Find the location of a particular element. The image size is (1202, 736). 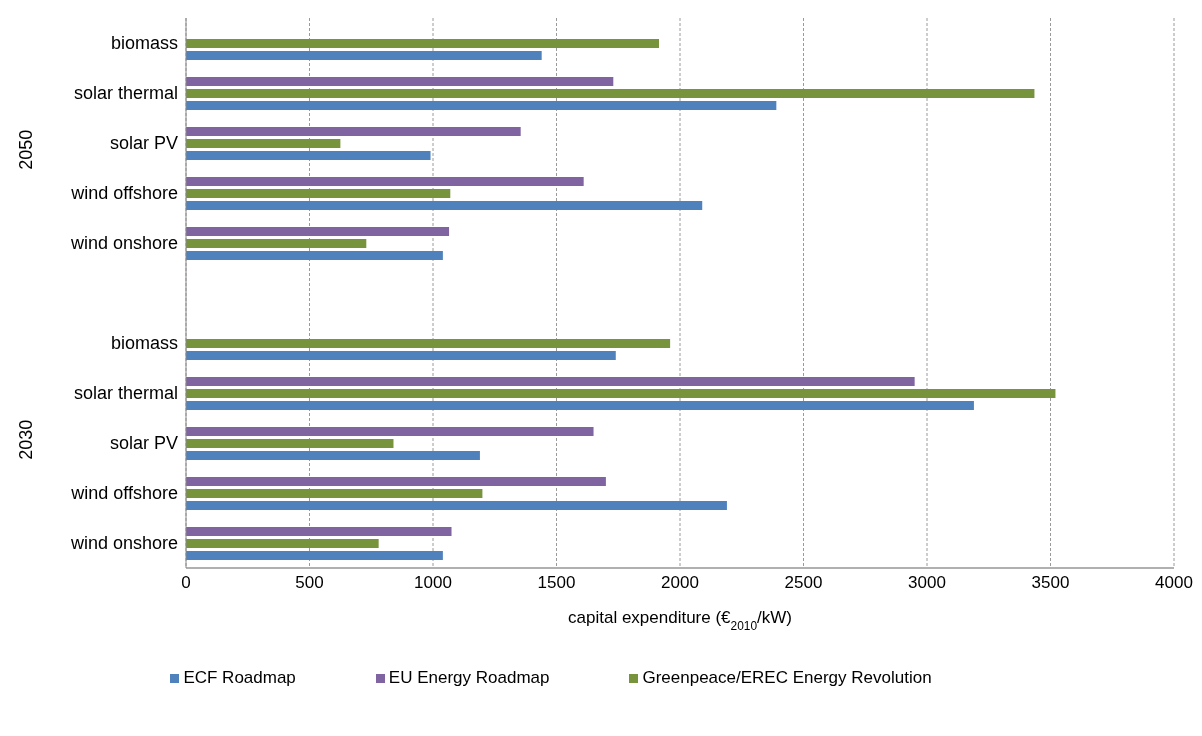

x-tick-label: 3500 is located at coordinates (1050, 583).